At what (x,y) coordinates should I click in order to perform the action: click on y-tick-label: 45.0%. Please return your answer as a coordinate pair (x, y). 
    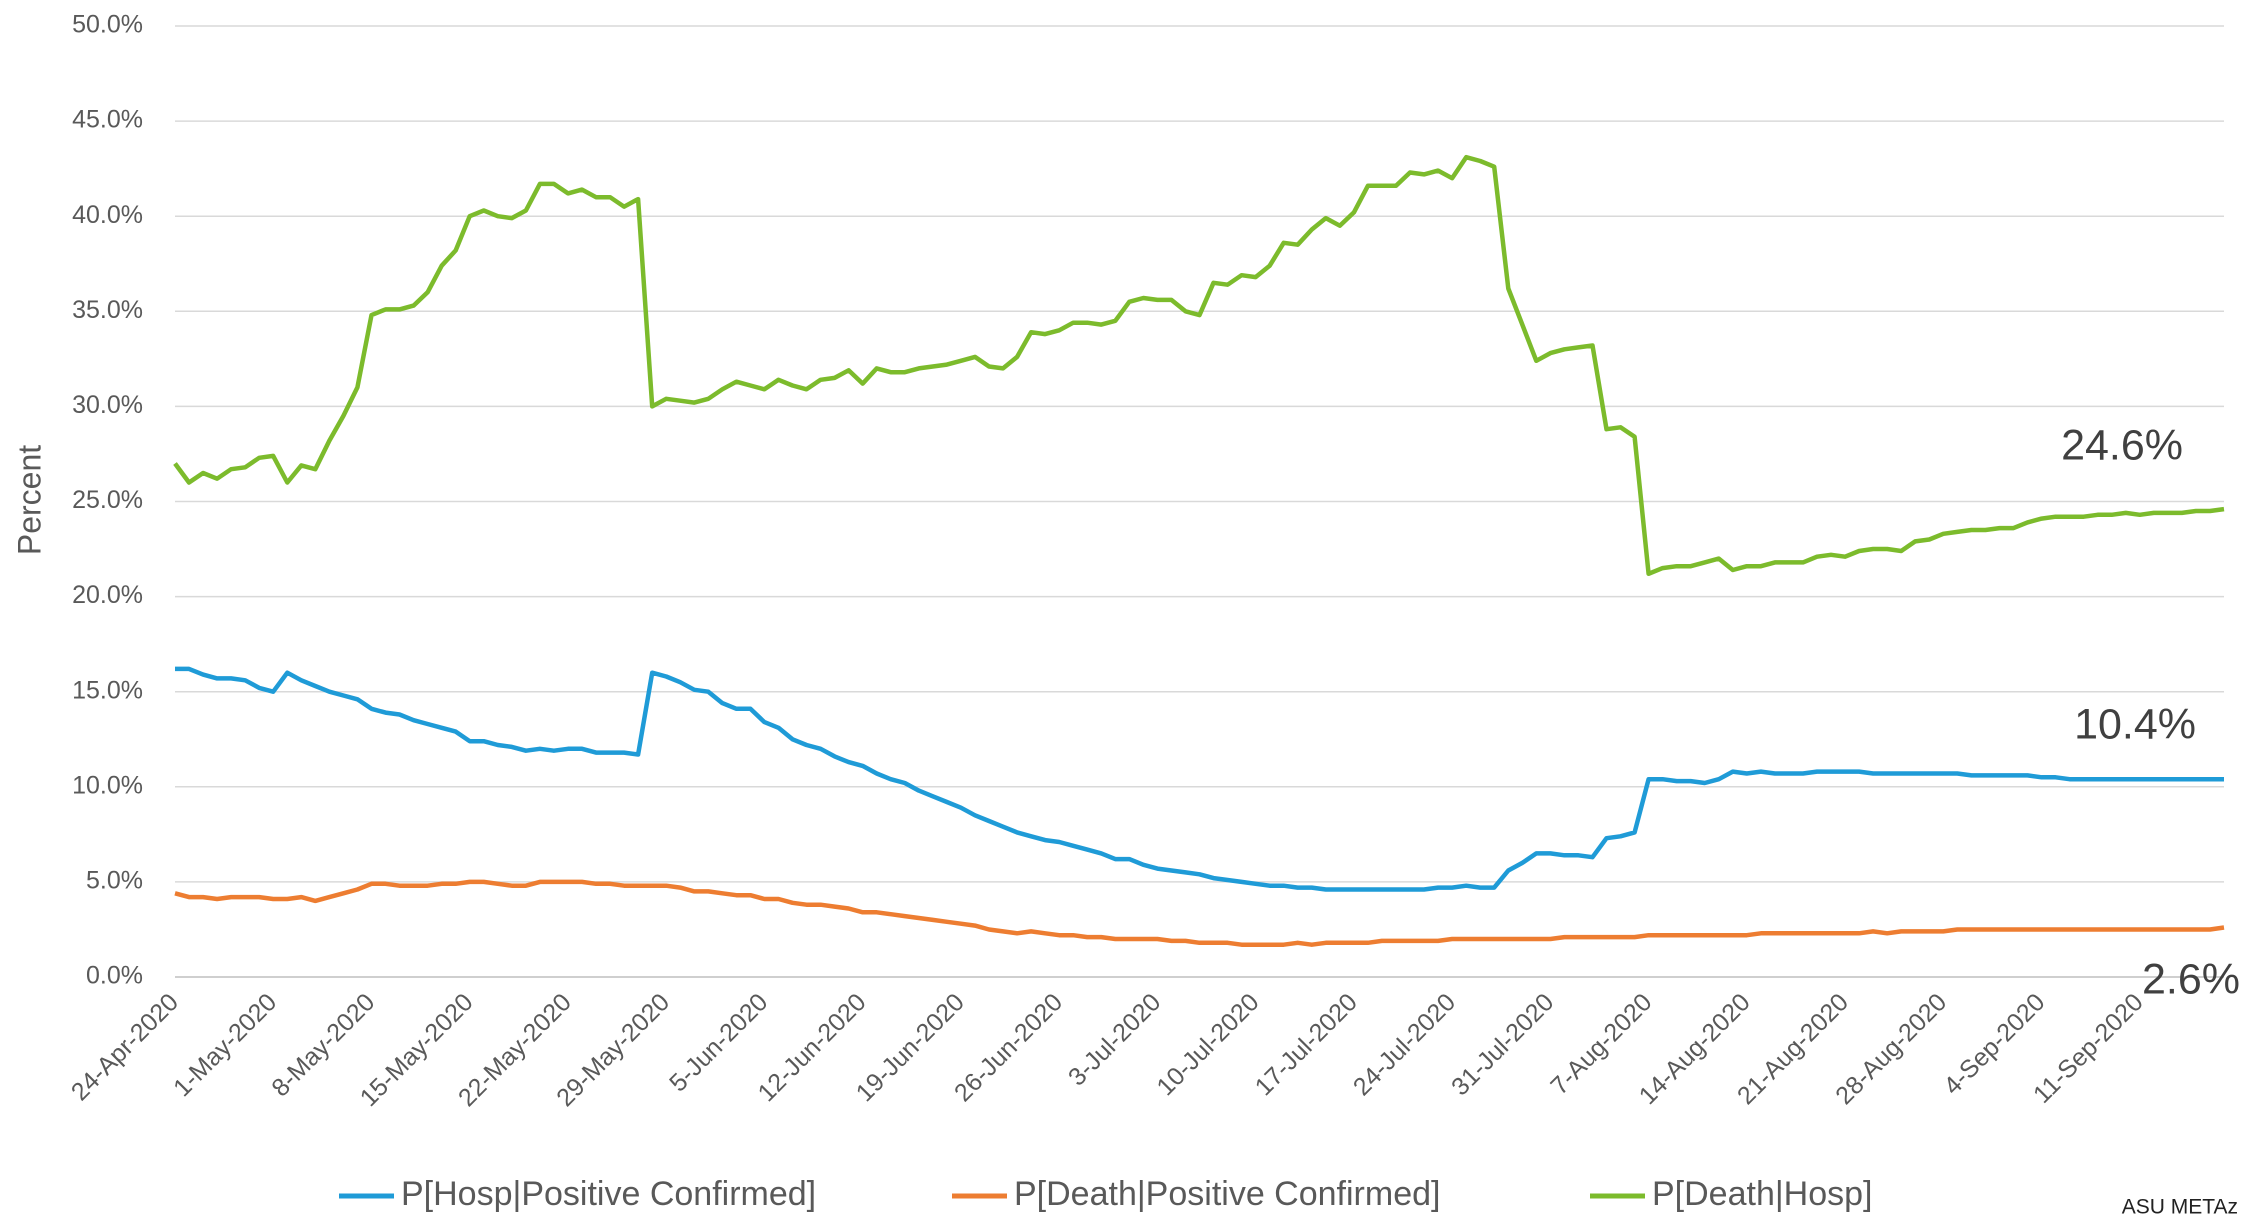
    Looking at the image, I should click on (107, 120).